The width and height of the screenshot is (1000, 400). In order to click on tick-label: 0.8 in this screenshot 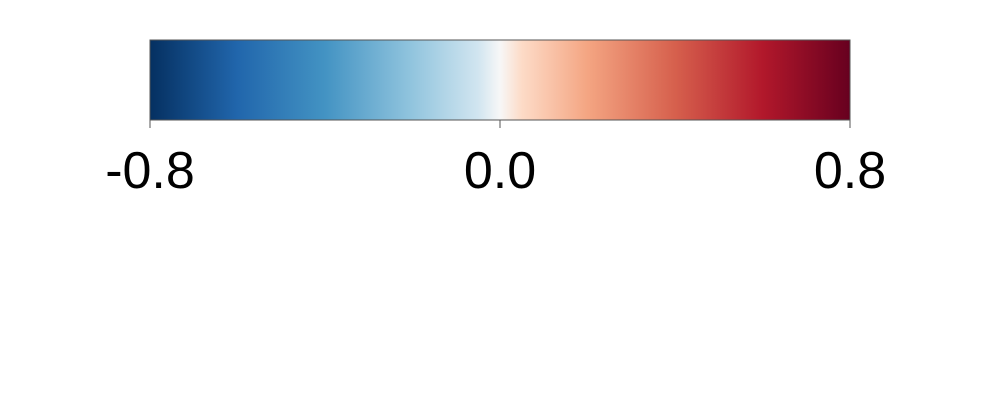, I will do `click(850, 171)`.